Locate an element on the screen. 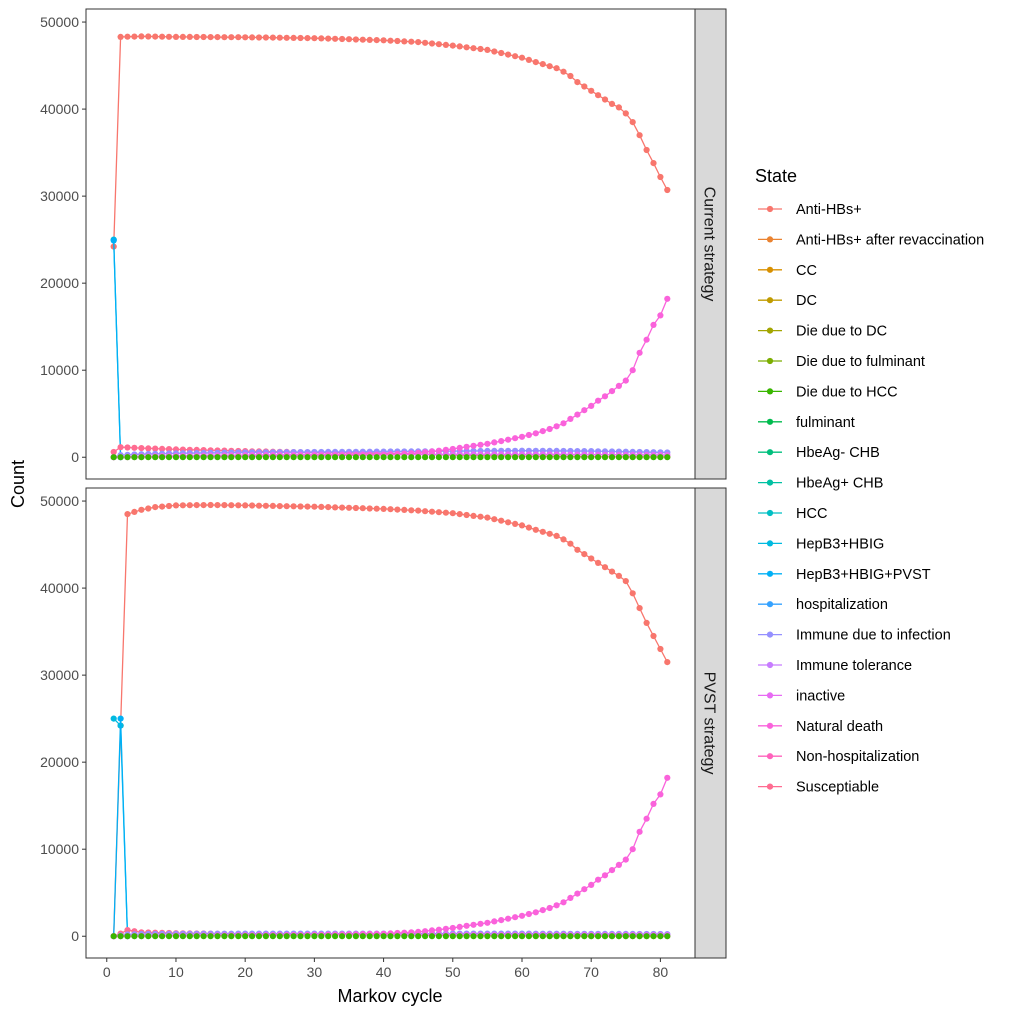 This screenshot has height=1015, width=1015. y-tick-label: 30000 is located at coordinates (59, 196).